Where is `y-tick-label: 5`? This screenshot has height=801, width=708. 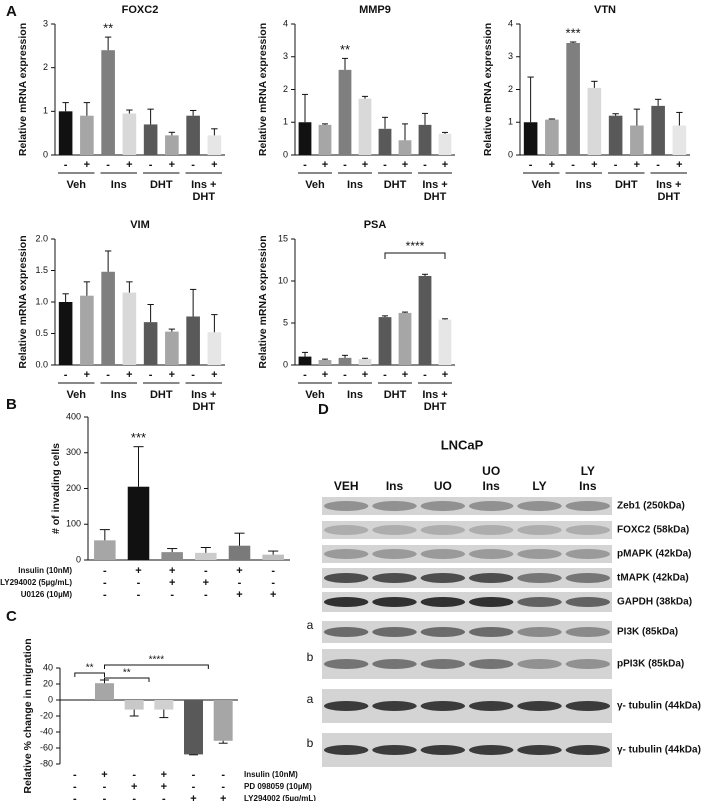
y-tick-label: 5 is located at coordinates (285, 322).